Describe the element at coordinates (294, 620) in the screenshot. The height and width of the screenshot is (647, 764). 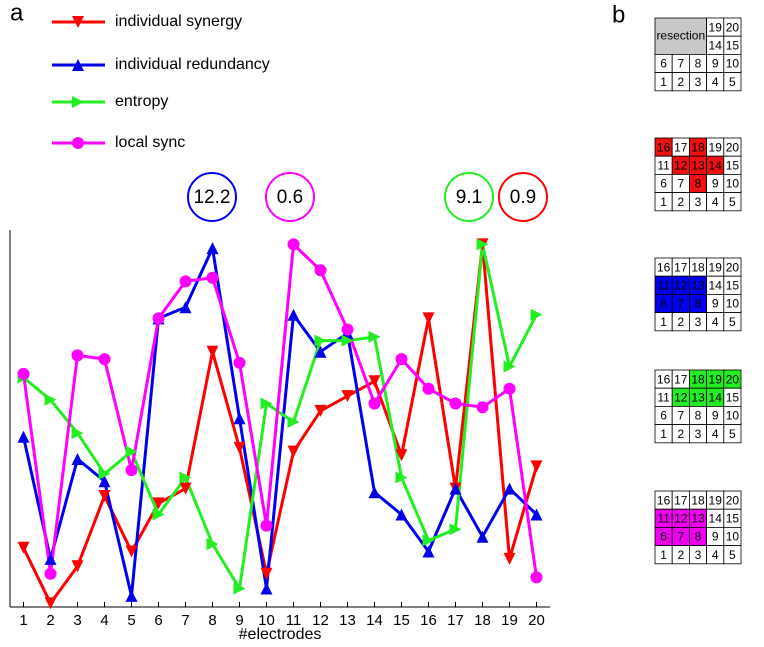
I see `x-tick-label: 11` at that location.